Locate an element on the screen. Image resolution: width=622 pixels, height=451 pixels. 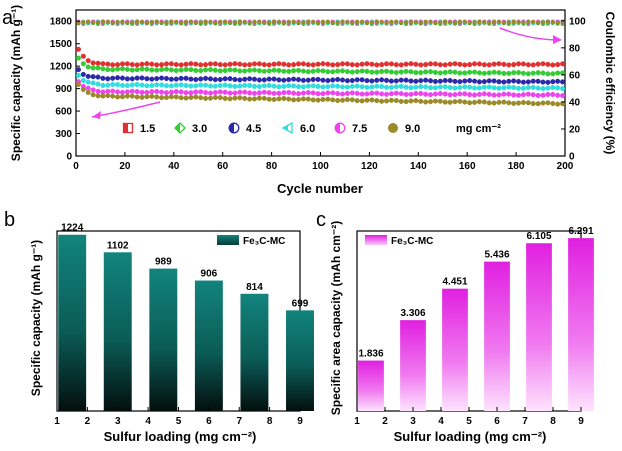
panel-letter-b: b is located at coordinates (9, 220).